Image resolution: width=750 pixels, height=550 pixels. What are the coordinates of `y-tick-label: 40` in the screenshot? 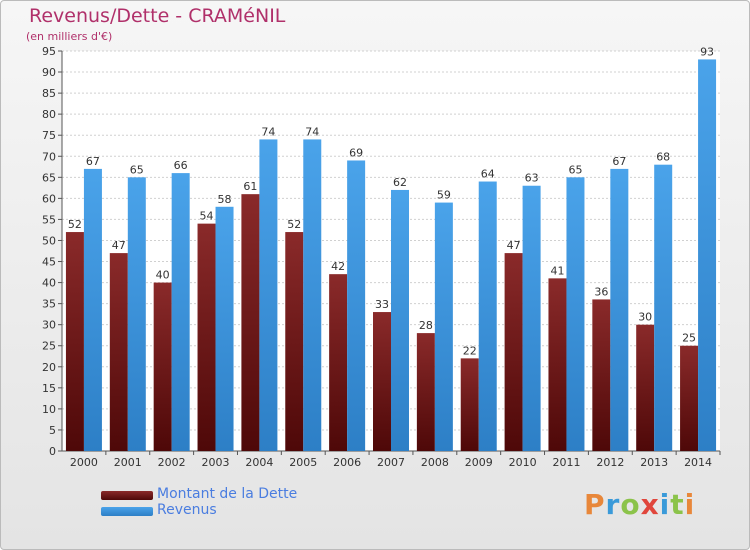 It's located at (49, 283).